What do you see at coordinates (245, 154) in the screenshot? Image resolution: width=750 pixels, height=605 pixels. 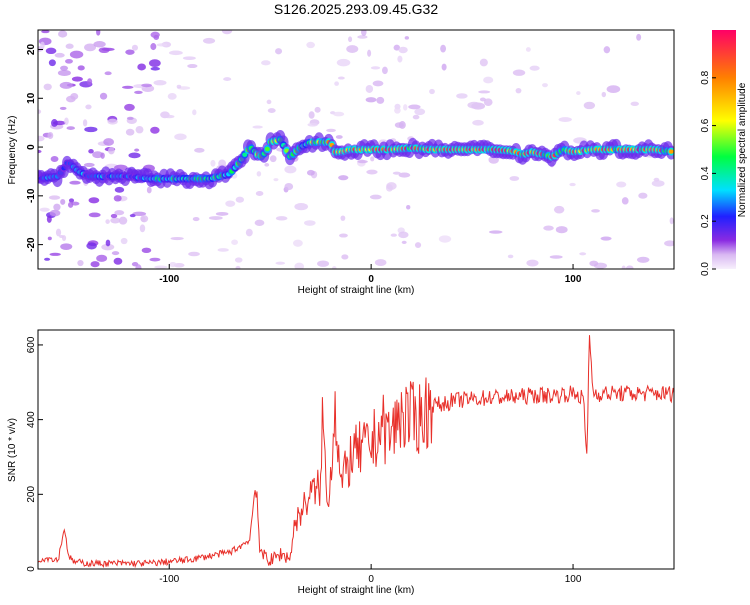 I see `spectrogram-ridge-core` at bounding box center [245, 154].